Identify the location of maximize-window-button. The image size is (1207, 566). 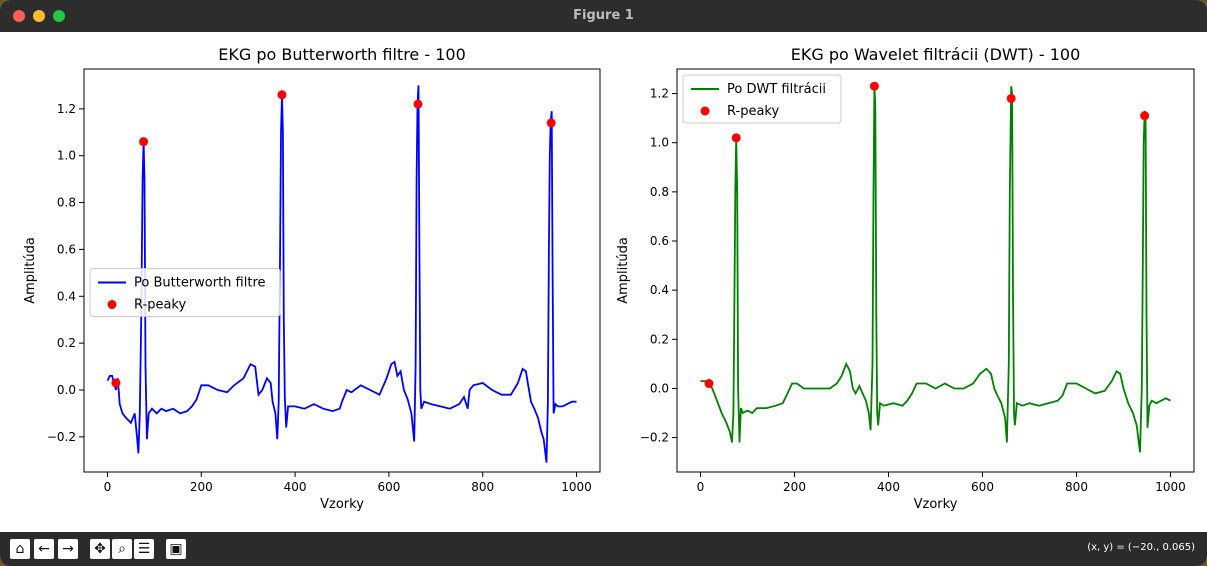
(59, 16).